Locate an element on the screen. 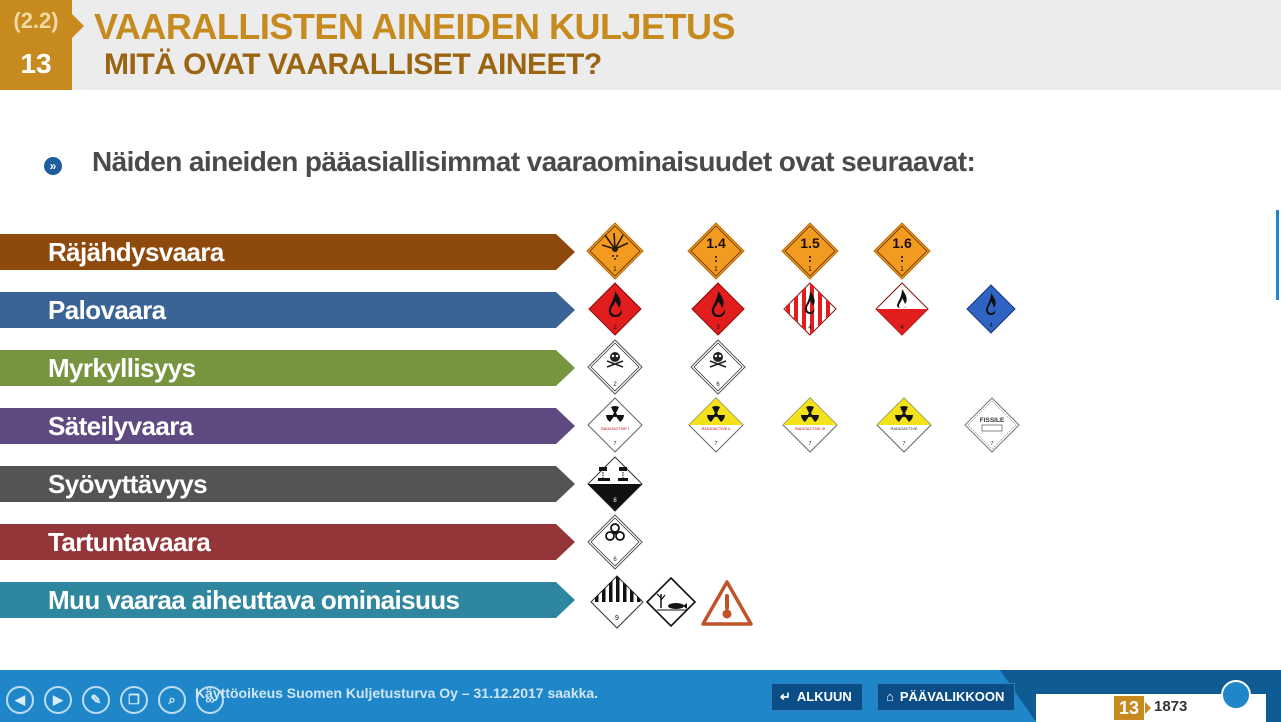 Image resolution: width=1281 pixels, height=722 pixels. category-explosive: Räjähdysvaara is located at coordinates (287, 252).